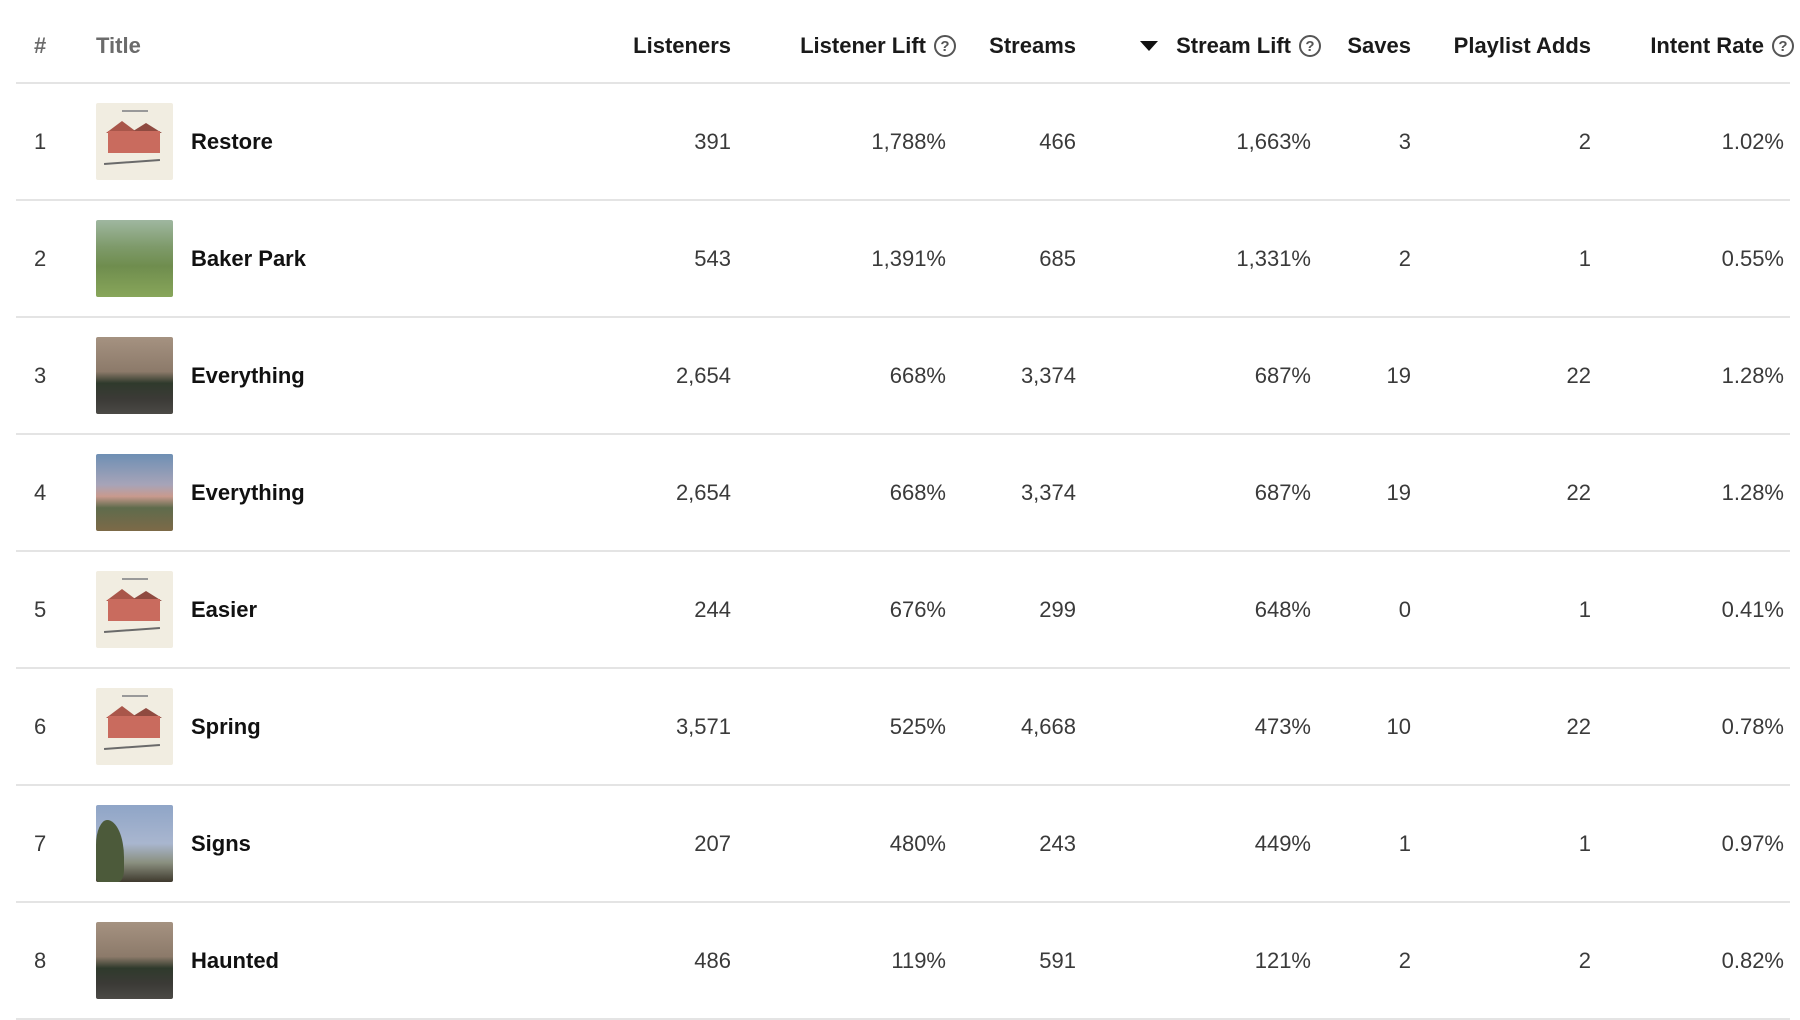 This screenshot has height=1020, width=1800. I want to click on listeners-cell: 391, so click(712, 141).